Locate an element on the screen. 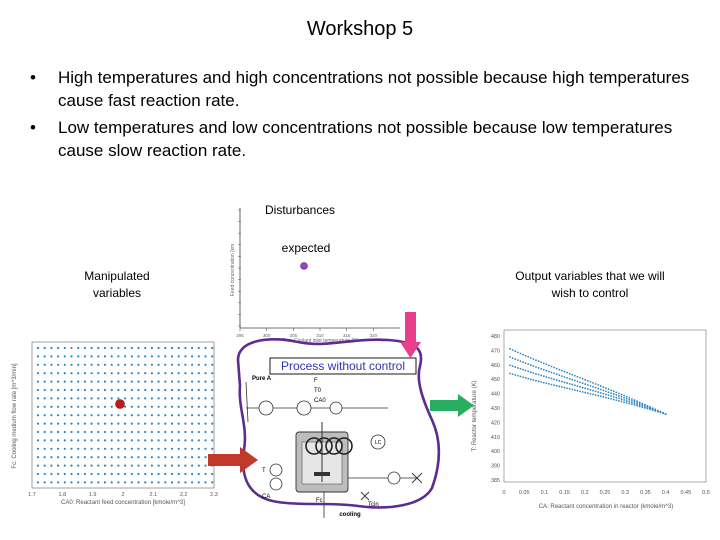 The width and height of the screenshot is (720, 540). feed-pipe-vertical is located at coordinates (247, 402).